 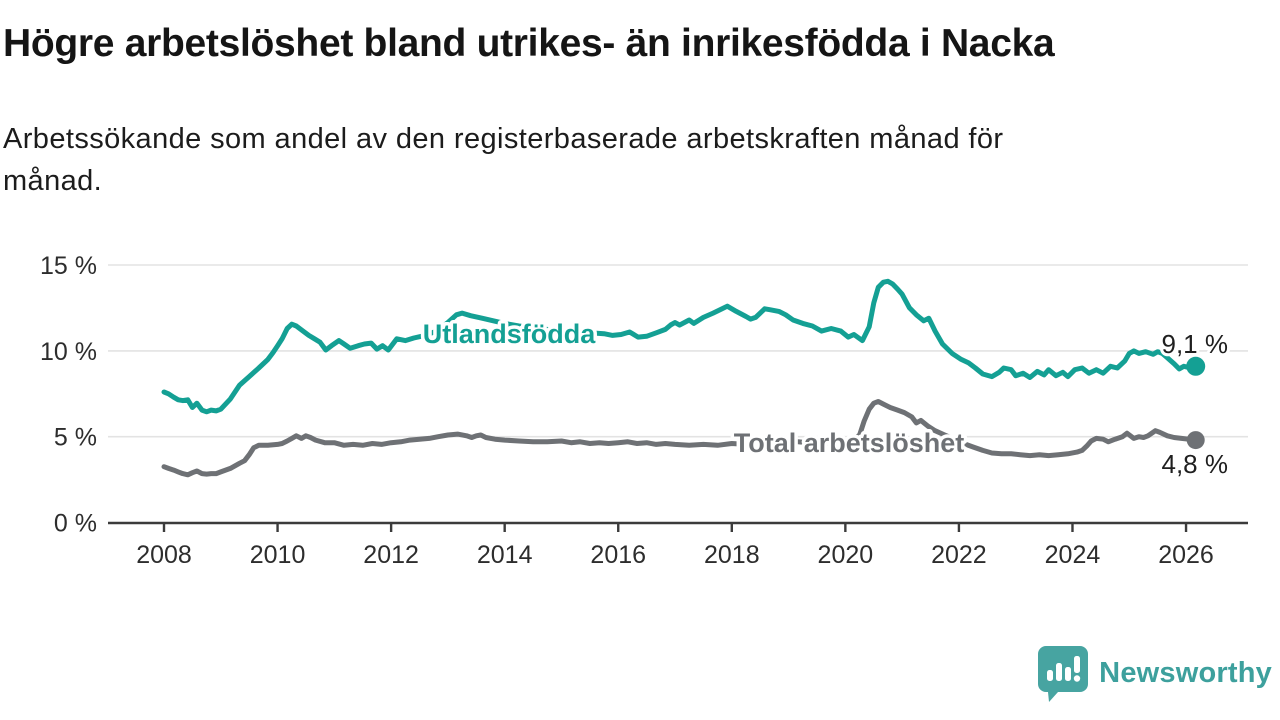 I want to click on x-axis: 2008 2010 2012 2014 2016 2018 2020 2022 2024 2026, so click(x=678, y=545).